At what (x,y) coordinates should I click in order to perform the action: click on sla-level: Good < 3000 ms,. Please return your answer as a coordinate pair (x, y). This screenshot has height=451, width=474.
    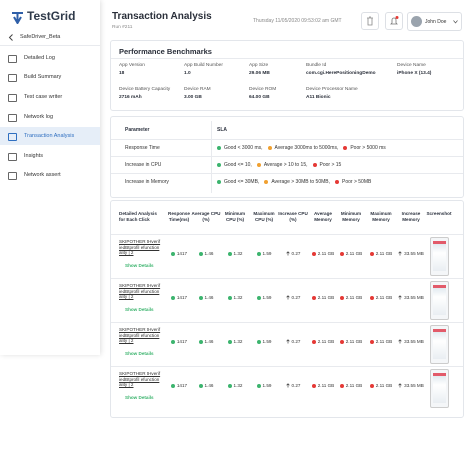
    Looking at the image, I should click on (243, 148).